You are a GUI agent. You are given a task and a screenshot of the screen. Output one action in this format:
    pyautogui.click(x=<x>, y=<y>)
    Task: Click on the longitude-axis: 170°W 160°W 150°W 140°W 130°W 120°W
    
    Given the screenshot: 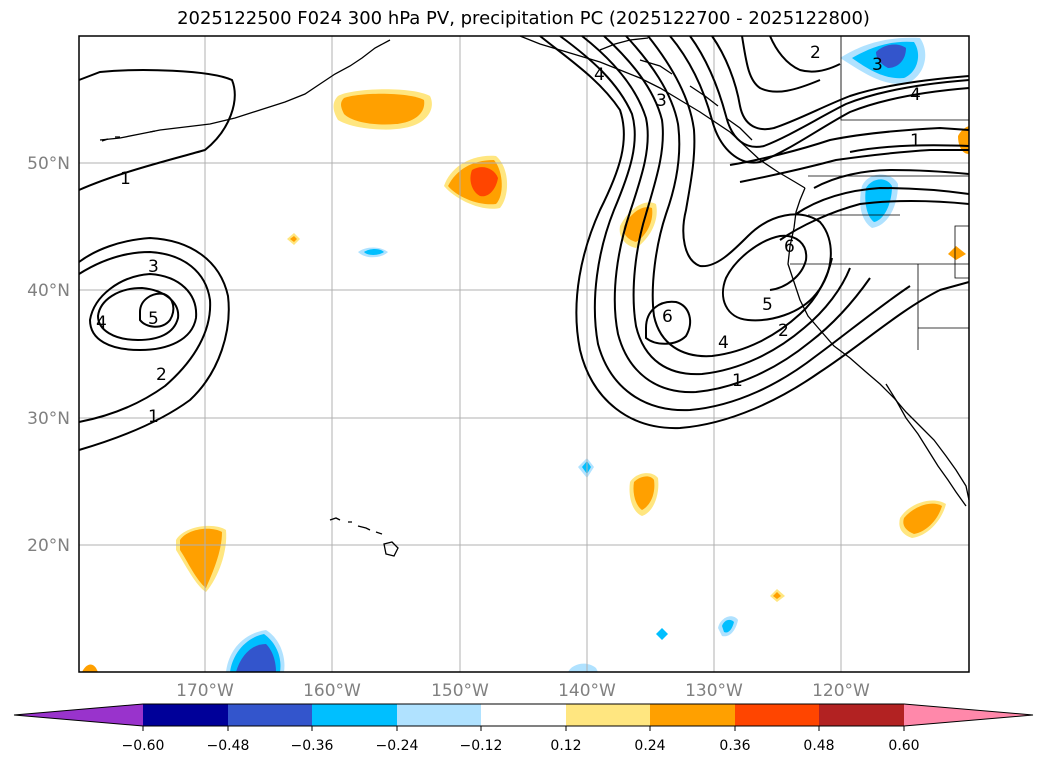 What is the action you would take?
    pyautogui.click(x=523, y=691)
    